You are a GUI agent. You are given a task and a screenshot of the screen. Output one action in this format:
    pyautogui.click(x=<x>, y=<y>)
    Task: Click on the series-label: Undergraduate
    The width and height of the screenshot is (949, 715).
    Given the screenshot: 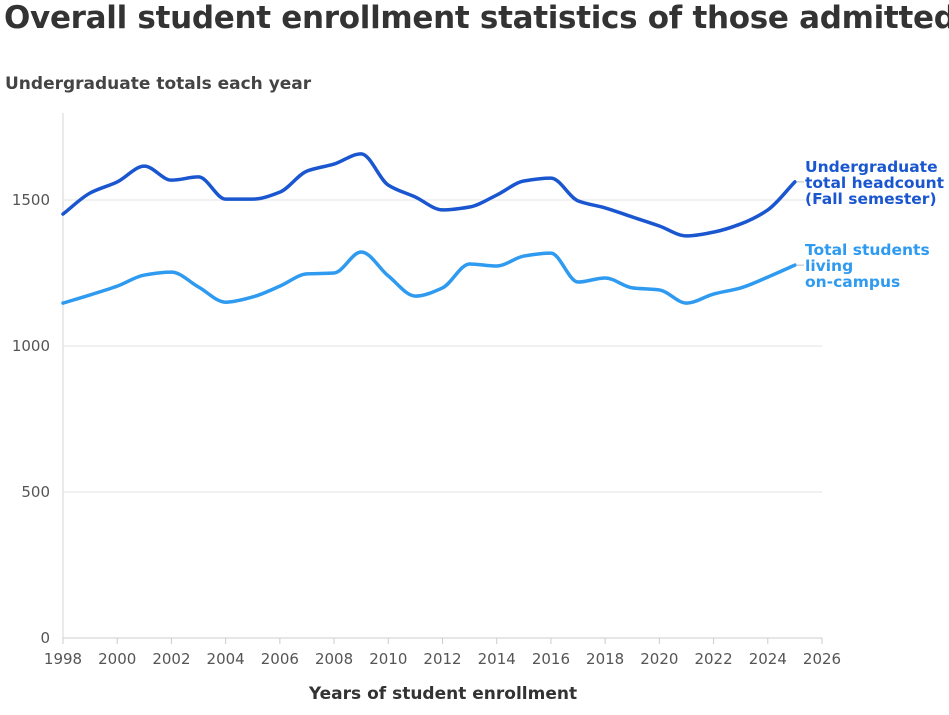 What is the action you would take?
    pyautogui.click(x=871, y=167)
    